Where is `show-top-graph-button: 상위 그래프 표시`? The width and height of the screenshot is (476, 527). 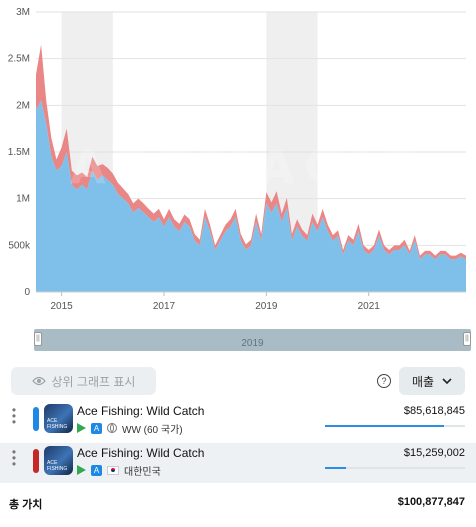
show-top-graph-button: 상위 그래프 표시 is located at coordinates (83, 381).